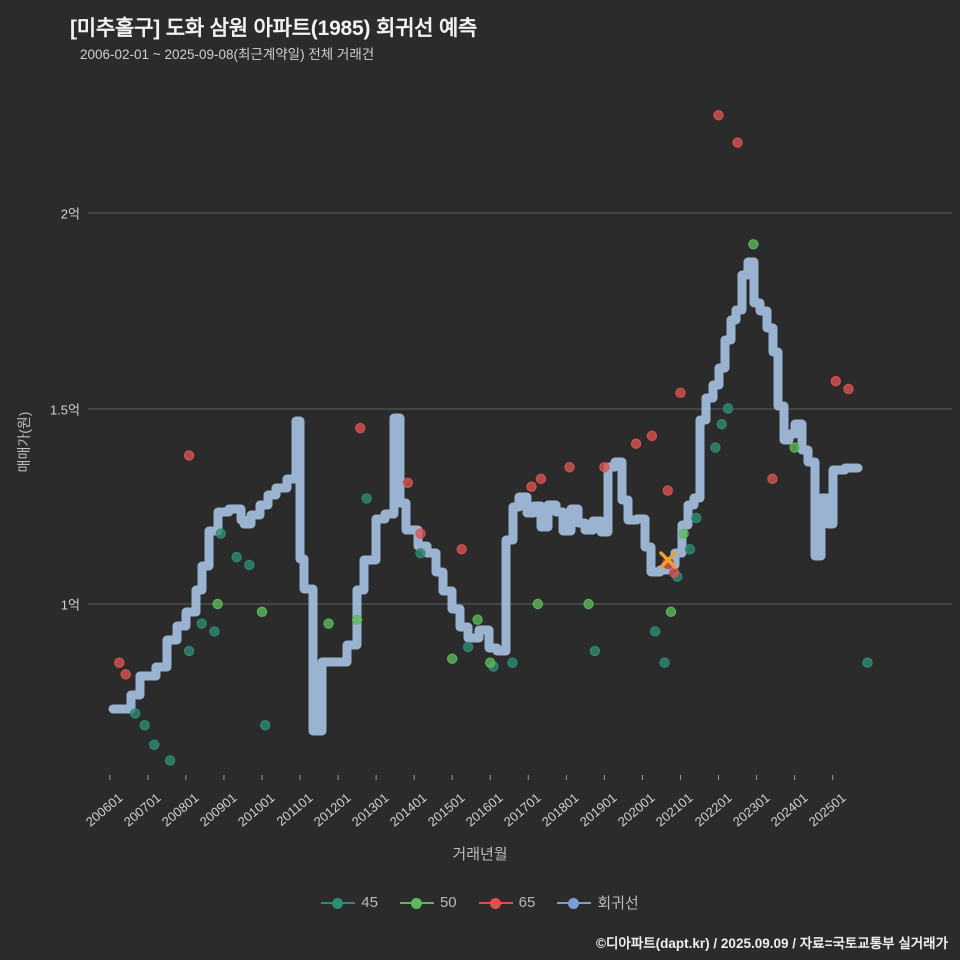 This screenshot has width=960, height=960. Describe the element at coordinates (527, 902) in the screenshot. I see `legend-label: 65` at that location.